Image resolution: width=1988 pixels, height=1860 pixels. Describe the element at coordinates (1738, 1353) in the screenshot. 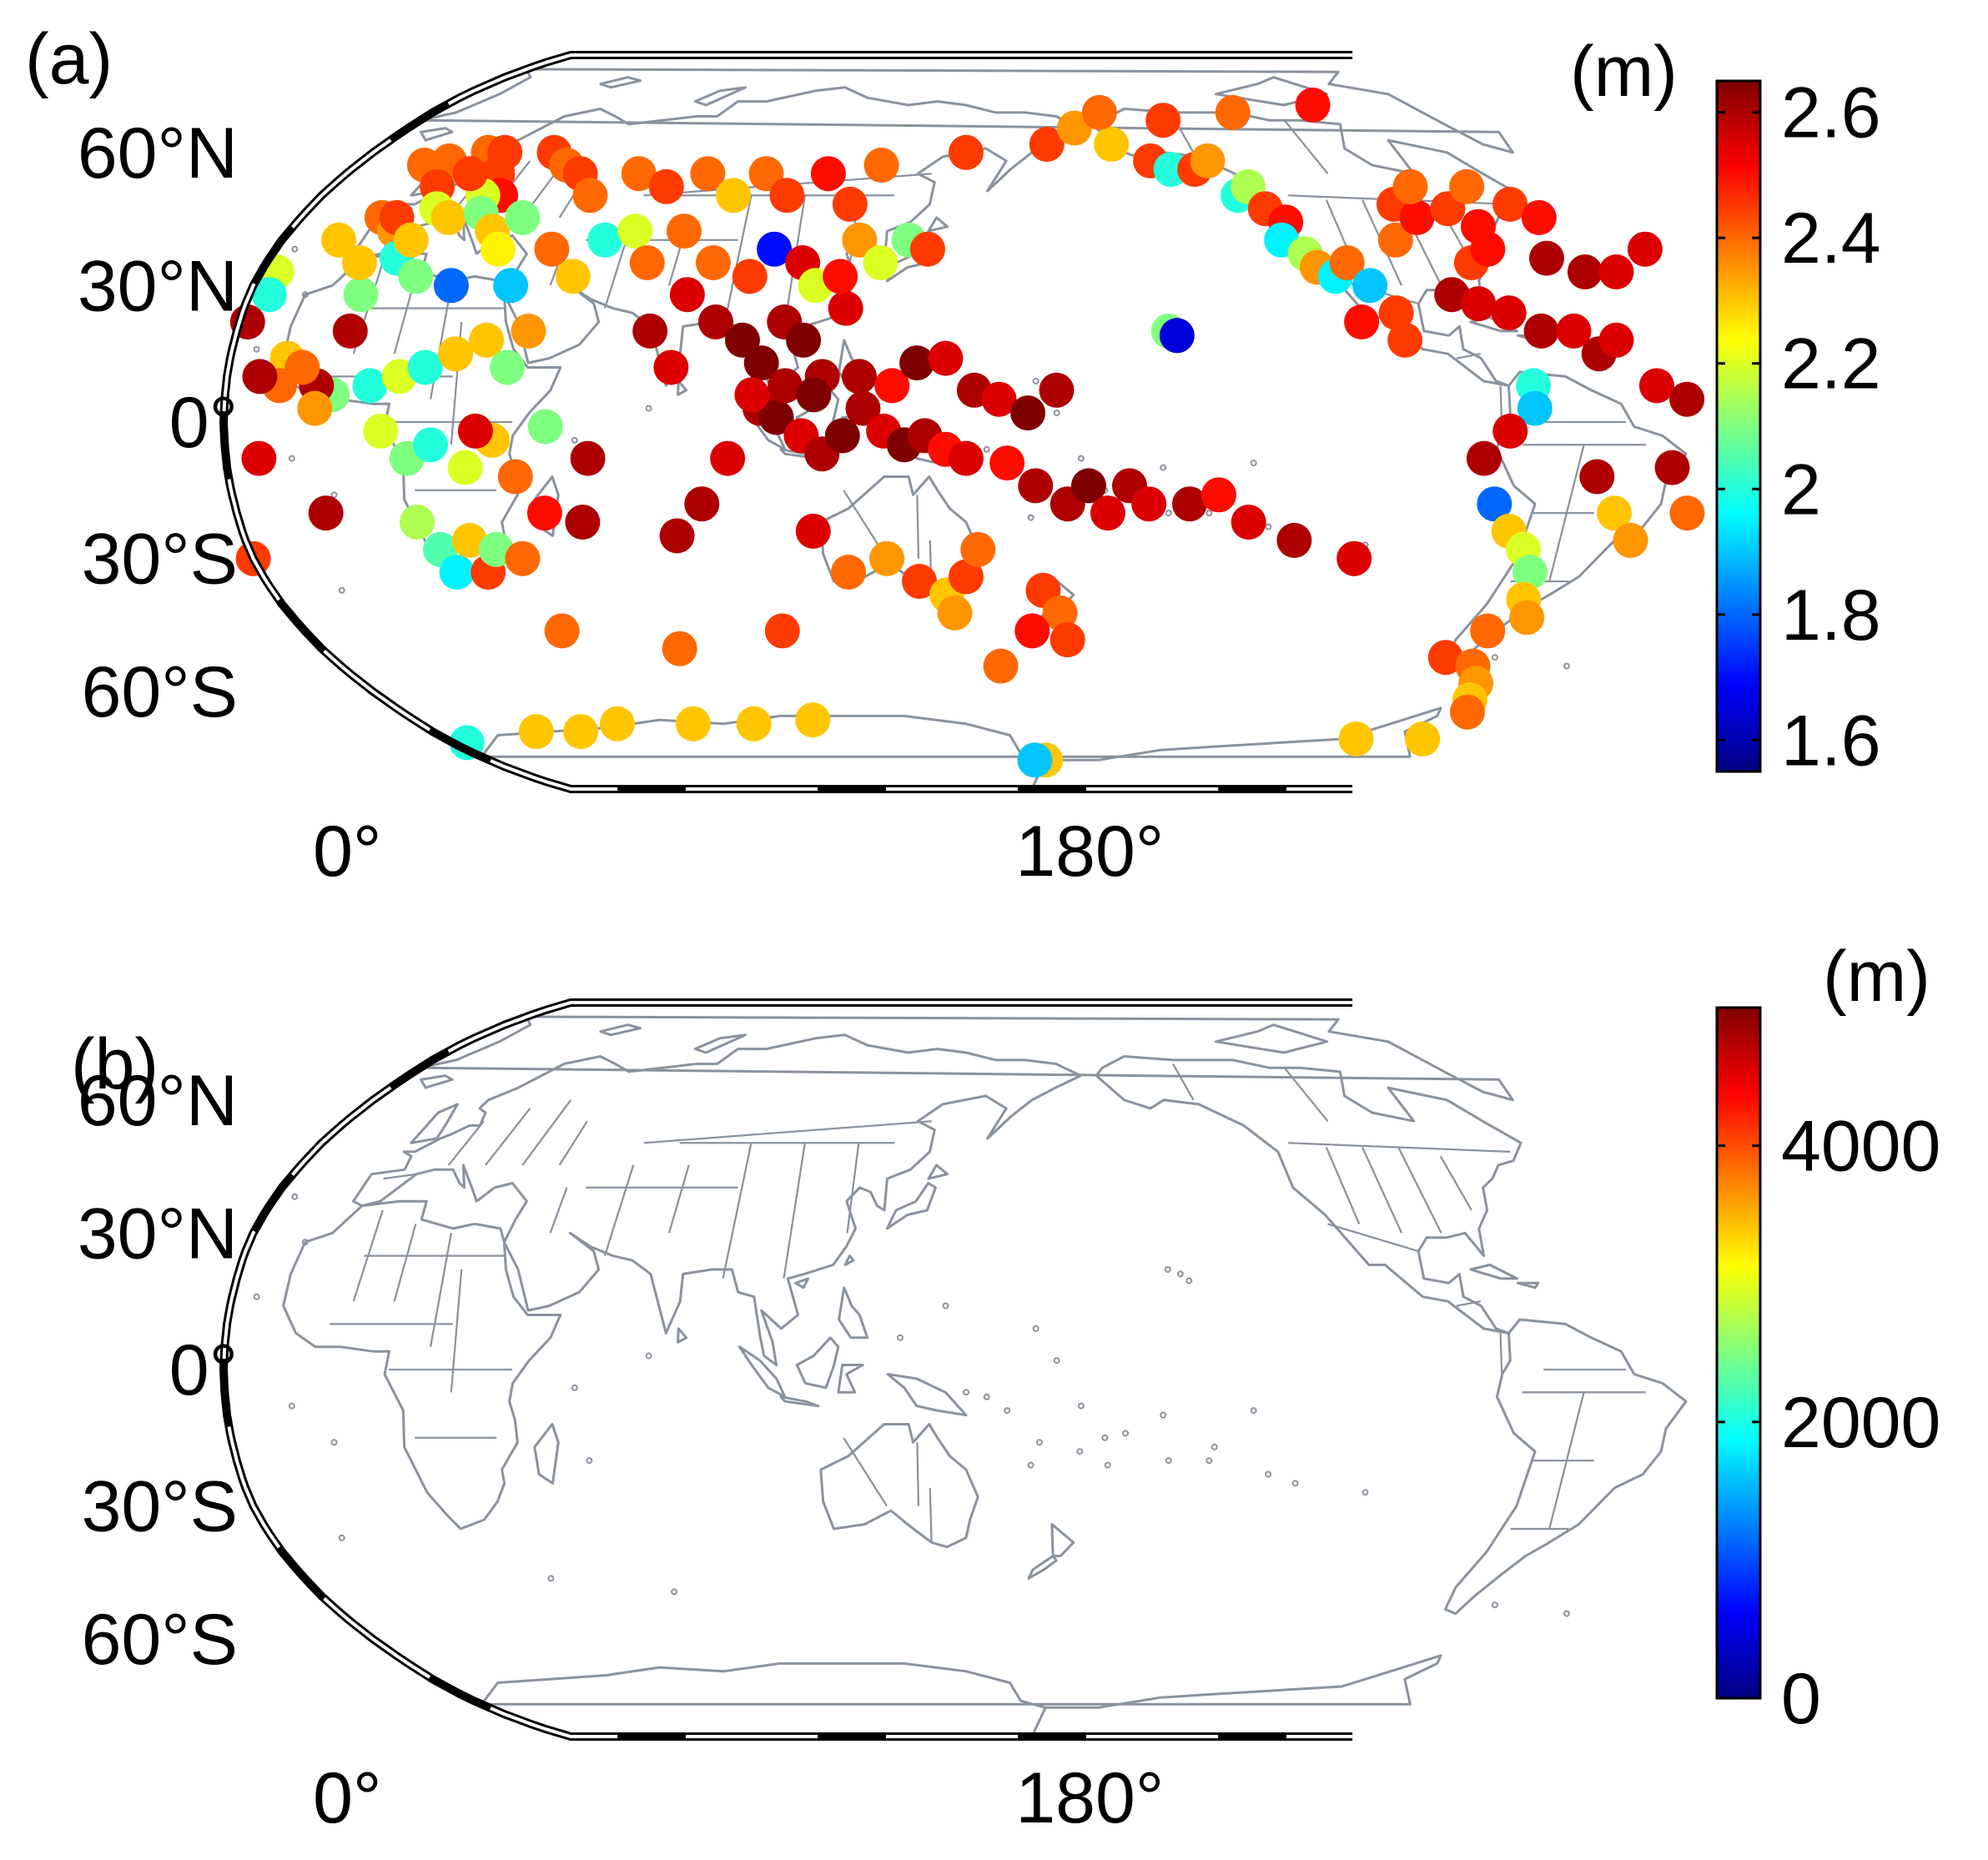

I see `colorbar-gradient-b` at that location.